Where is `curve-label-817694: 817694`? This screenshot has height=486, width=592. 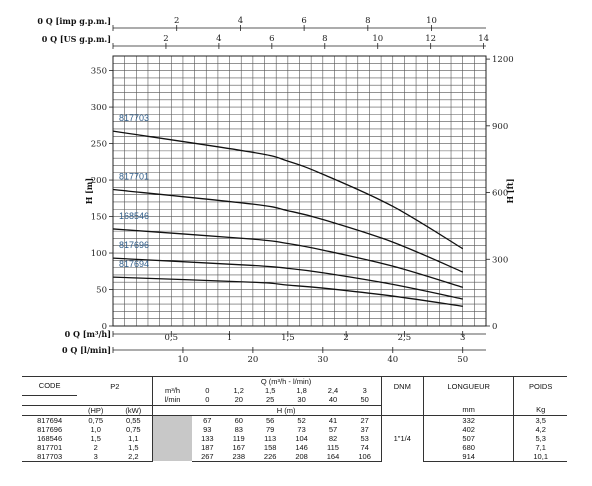
curve-label-817694: 817694 is located at coordinates (134, 264).